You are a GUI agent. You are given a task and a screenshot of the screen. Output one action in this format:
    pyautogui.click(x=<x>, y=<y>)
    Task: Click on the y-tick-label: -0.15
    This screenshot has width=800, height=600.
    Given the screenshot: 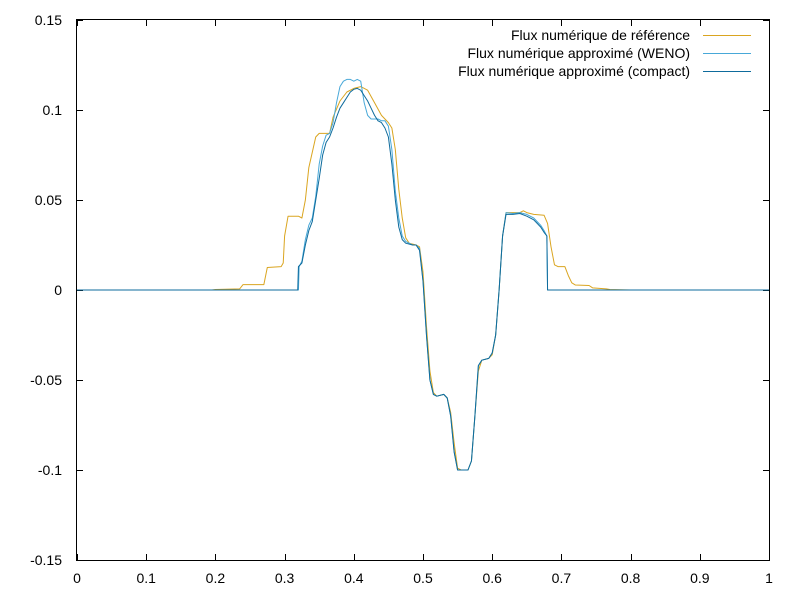 What is the action you would take?
    pyautogui.click(x=46, y=560)
    